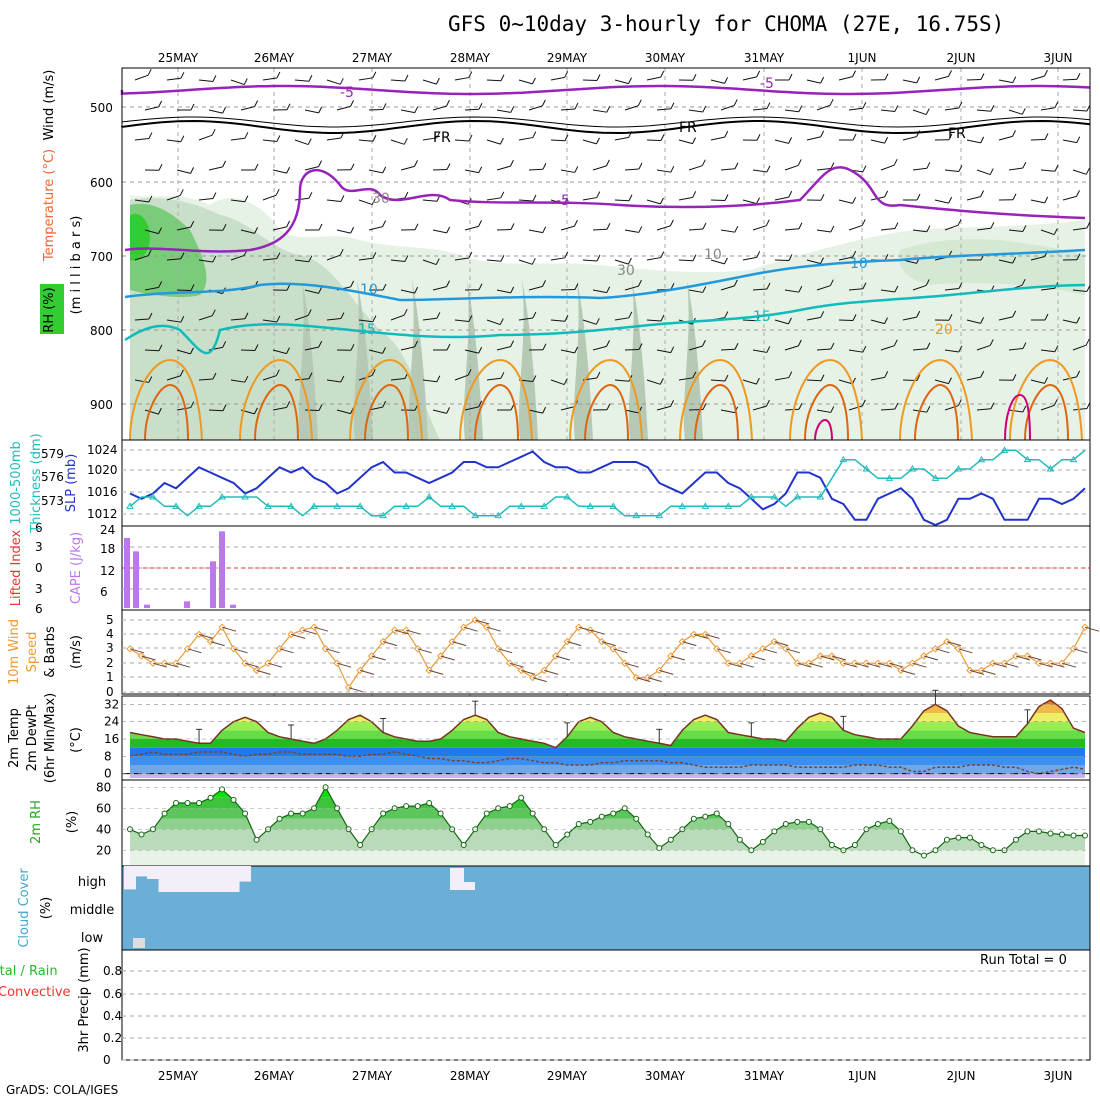  What do you see at coordinates (16, 567) in the screenshot?
I see `li-axis-label: Lifted Index` at bounding box center [16, 567].